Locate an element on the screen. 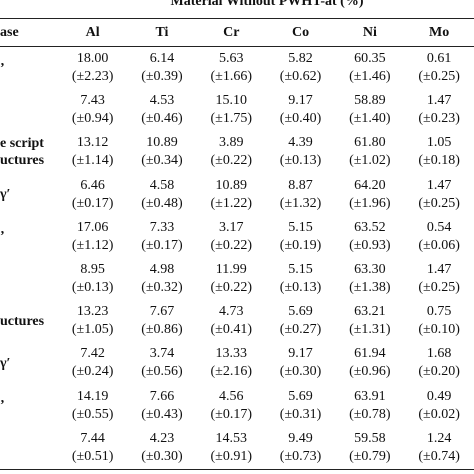 The image size is (474, 474). table-cell: 4.73 (±0.41) is located at coordinates (231, 321).